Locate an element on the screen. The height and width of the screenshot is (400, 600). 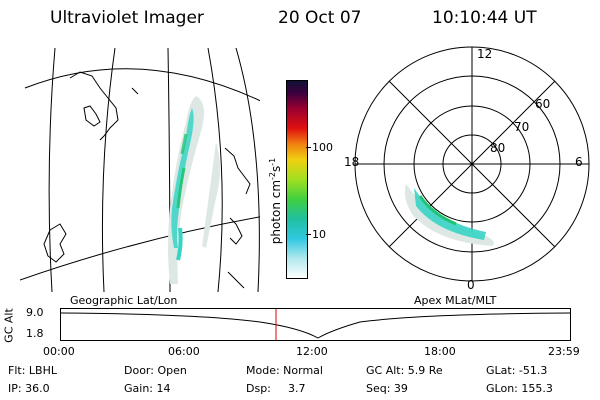
timeline-axis-label: GC Alt is located at coordinates (9, 325).